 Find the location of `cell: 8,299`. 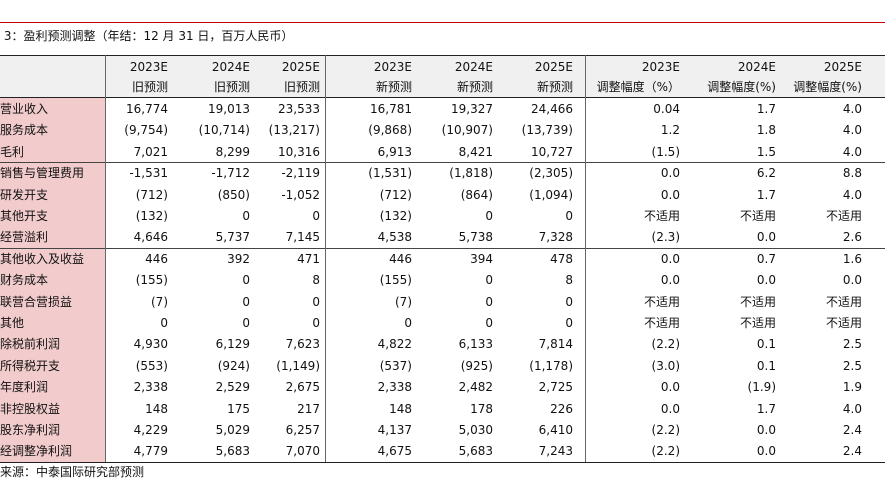

cell: 8,299 is located at coordinates (232, 151).